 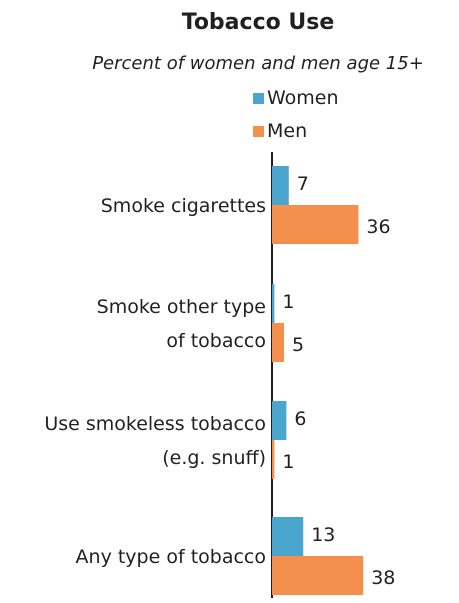 What do you see at coordinates (318, 575) in the screenshot?
I see `bar-men-any-type-of-tobacco` at bounding box center [318, 575].